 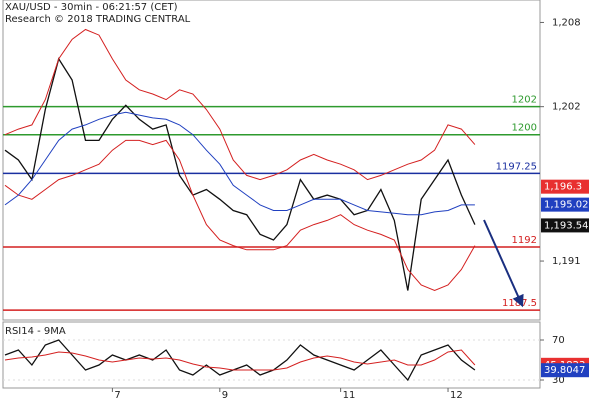 What do you see at coordinates (456, 395) in the screenshot?
I see `x-tick-label: 12` at bounding box center [456, 395].